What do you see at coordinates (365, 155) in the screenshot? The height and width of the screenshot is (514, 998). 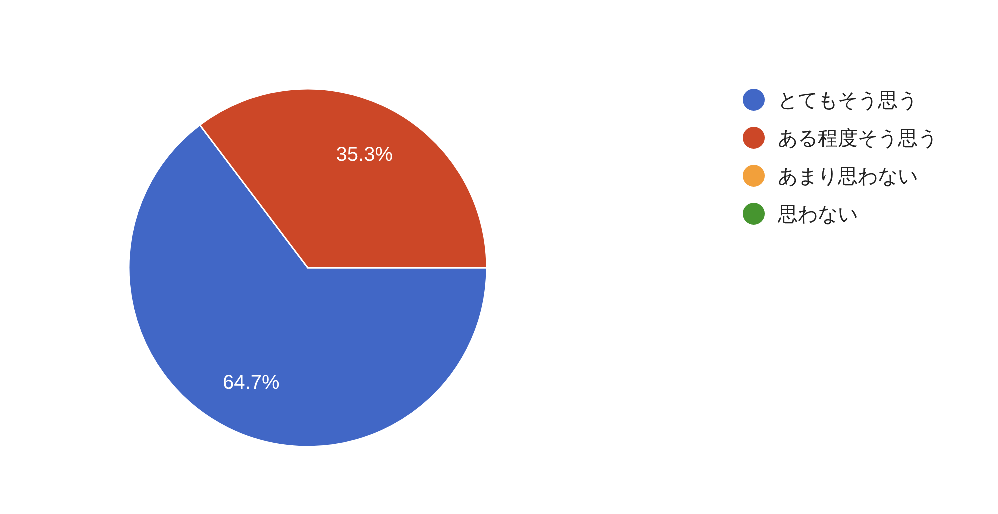 I see `data-label: 35.3%` at bounding box center [365, 155].